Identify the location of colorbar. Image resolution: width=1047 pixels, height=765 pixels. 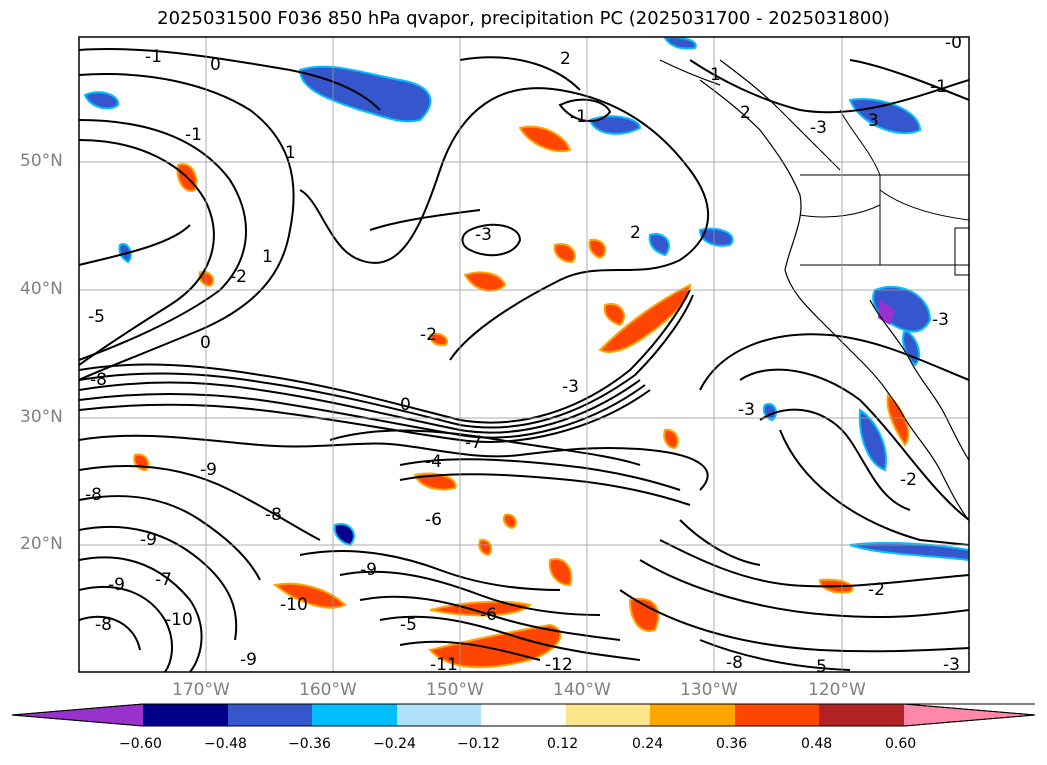
(523, 715).